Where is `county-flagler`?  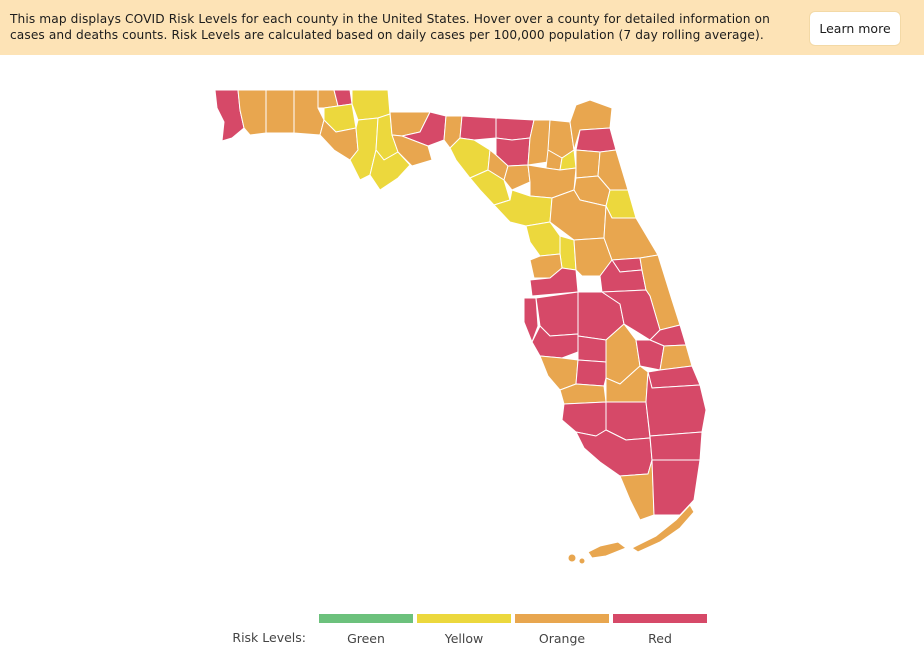 county-flagler is located at coordinates (621, 204).